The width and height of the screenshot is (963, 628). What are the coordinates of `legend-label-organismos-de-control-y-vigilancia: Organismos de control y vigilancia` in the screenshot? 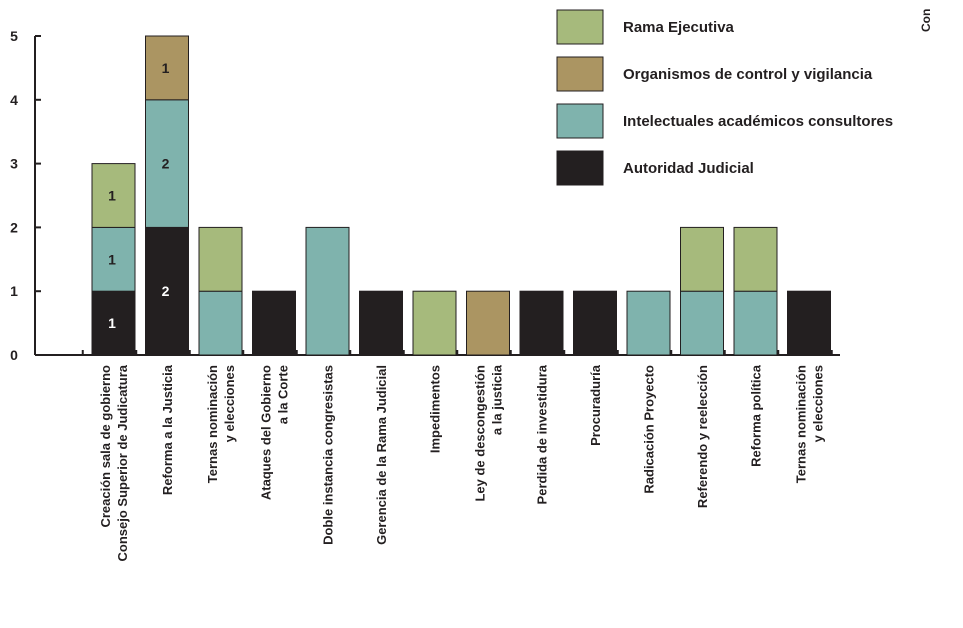 It's located at (748, 74).